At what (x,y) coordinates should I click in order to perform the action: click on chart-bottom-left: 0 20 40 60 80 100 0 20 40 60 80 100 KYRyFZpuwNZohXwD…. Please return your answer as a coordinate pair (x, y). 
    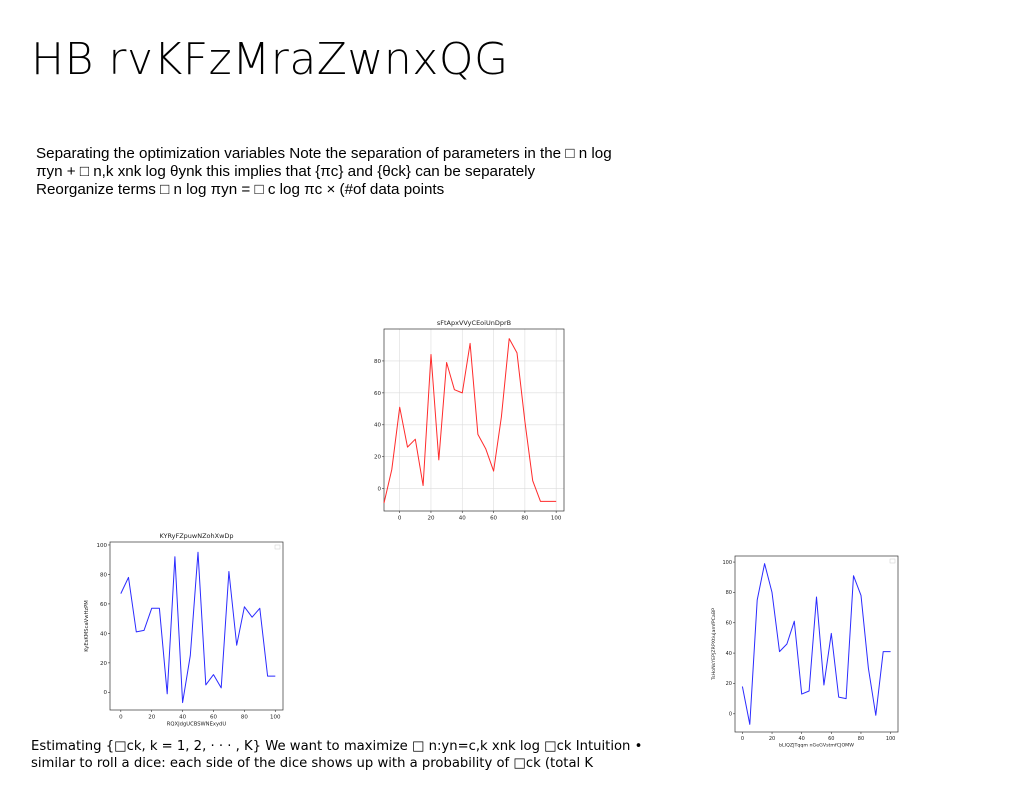
    Looking at the image, I should click on (187, 632).